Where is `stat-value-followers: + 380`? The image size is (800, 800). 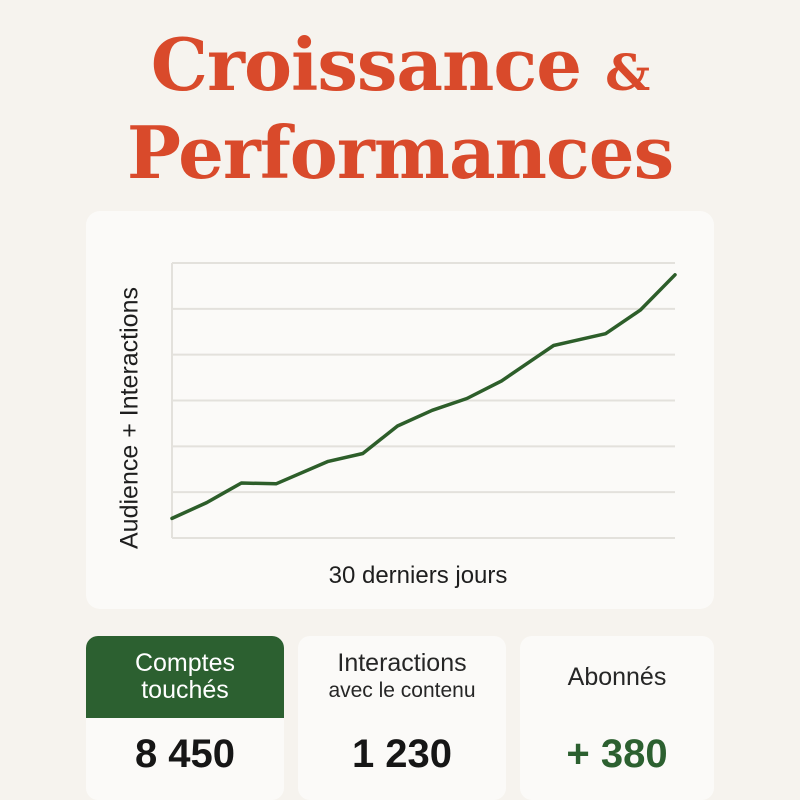 stat-value-followers: + 380 is located at coordinates (617, 754).